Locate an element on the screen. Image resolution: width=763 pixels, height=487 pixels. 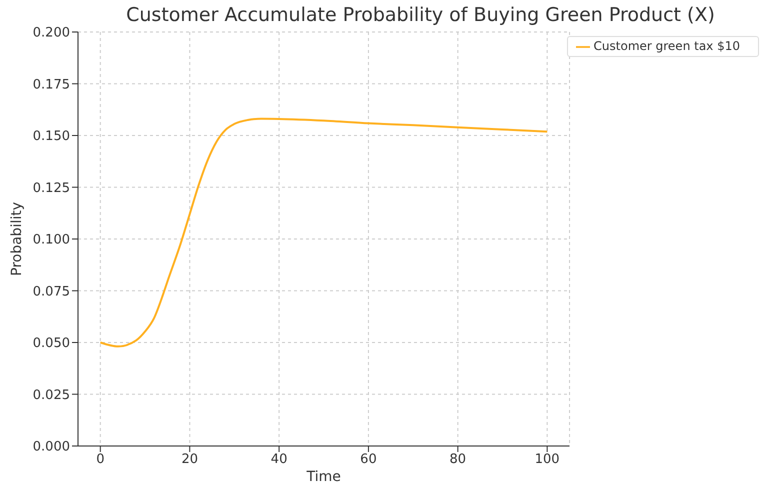
chart-title: Customer Accumulate Probability of Buying Green Product (X) is located at coordinates (420, 15).